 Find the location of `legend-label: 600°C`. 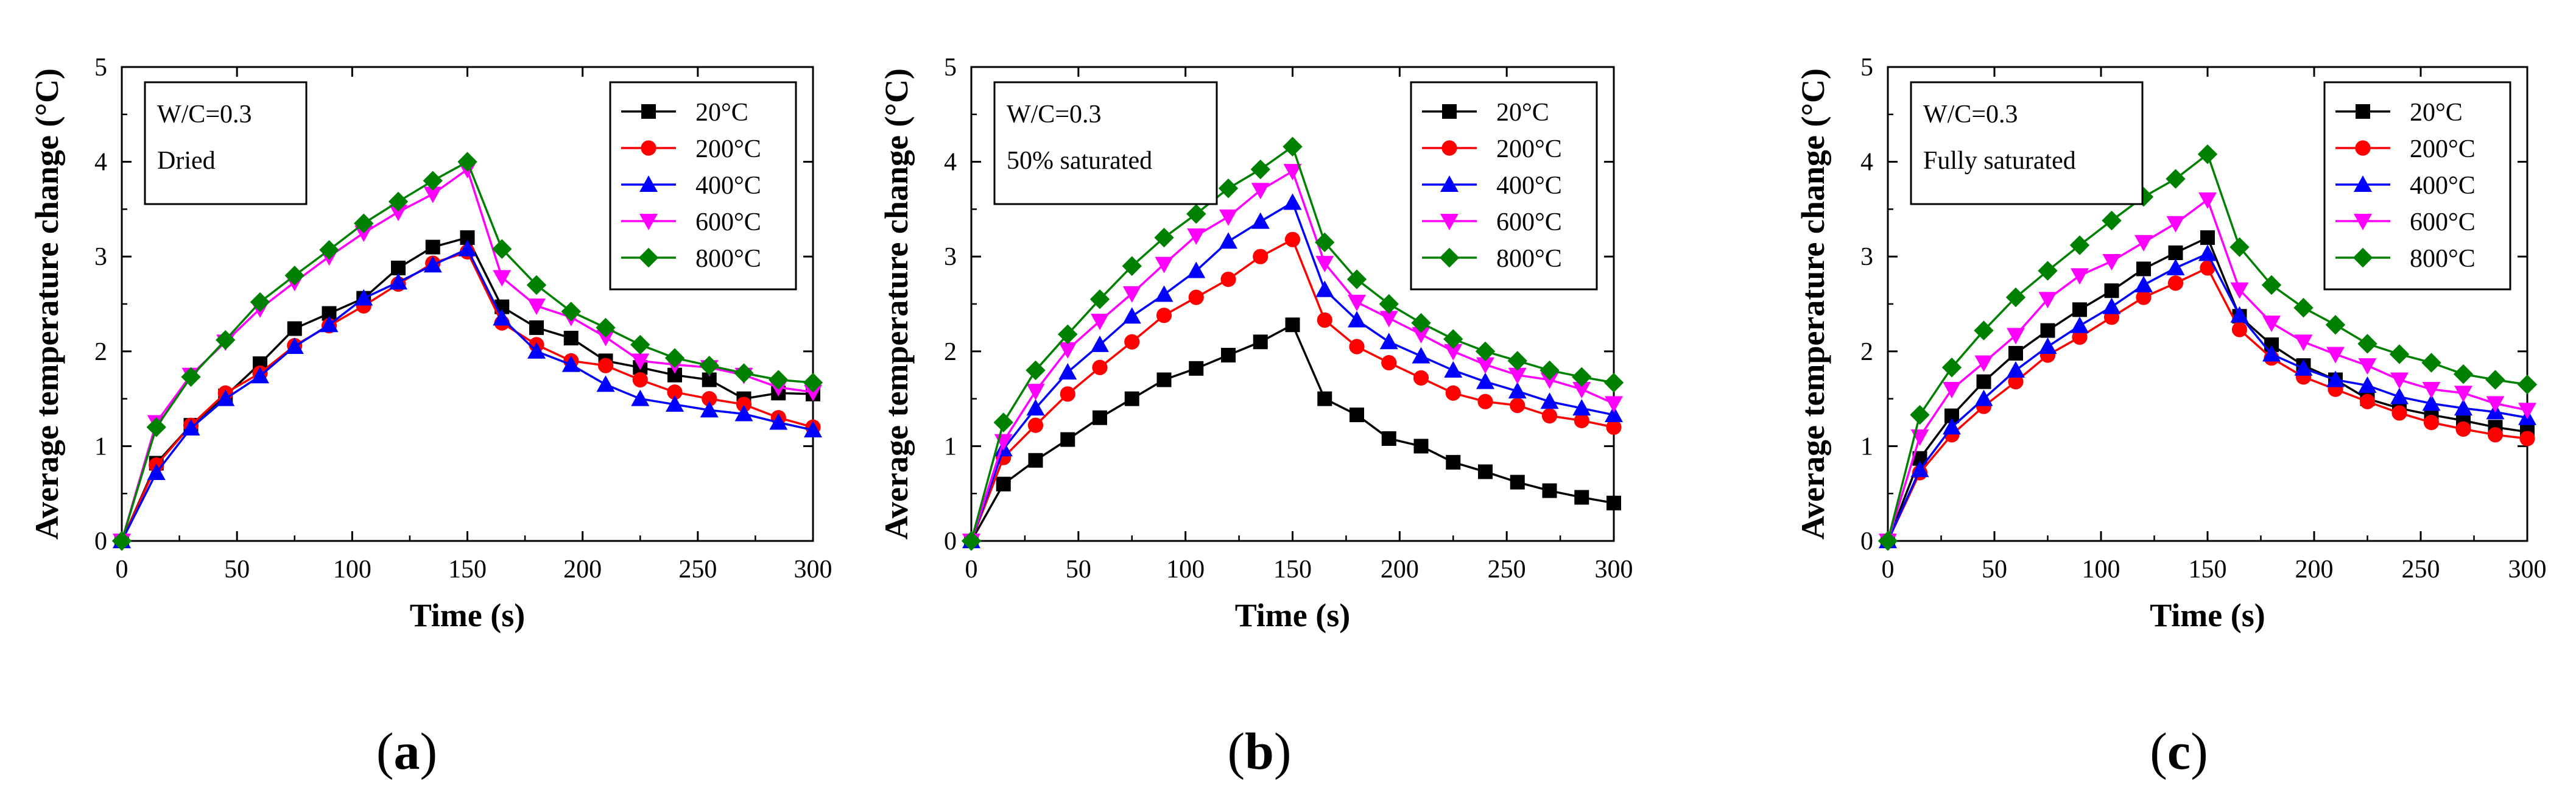

legend-label: 600°C is located at coordinates (2443, 222).